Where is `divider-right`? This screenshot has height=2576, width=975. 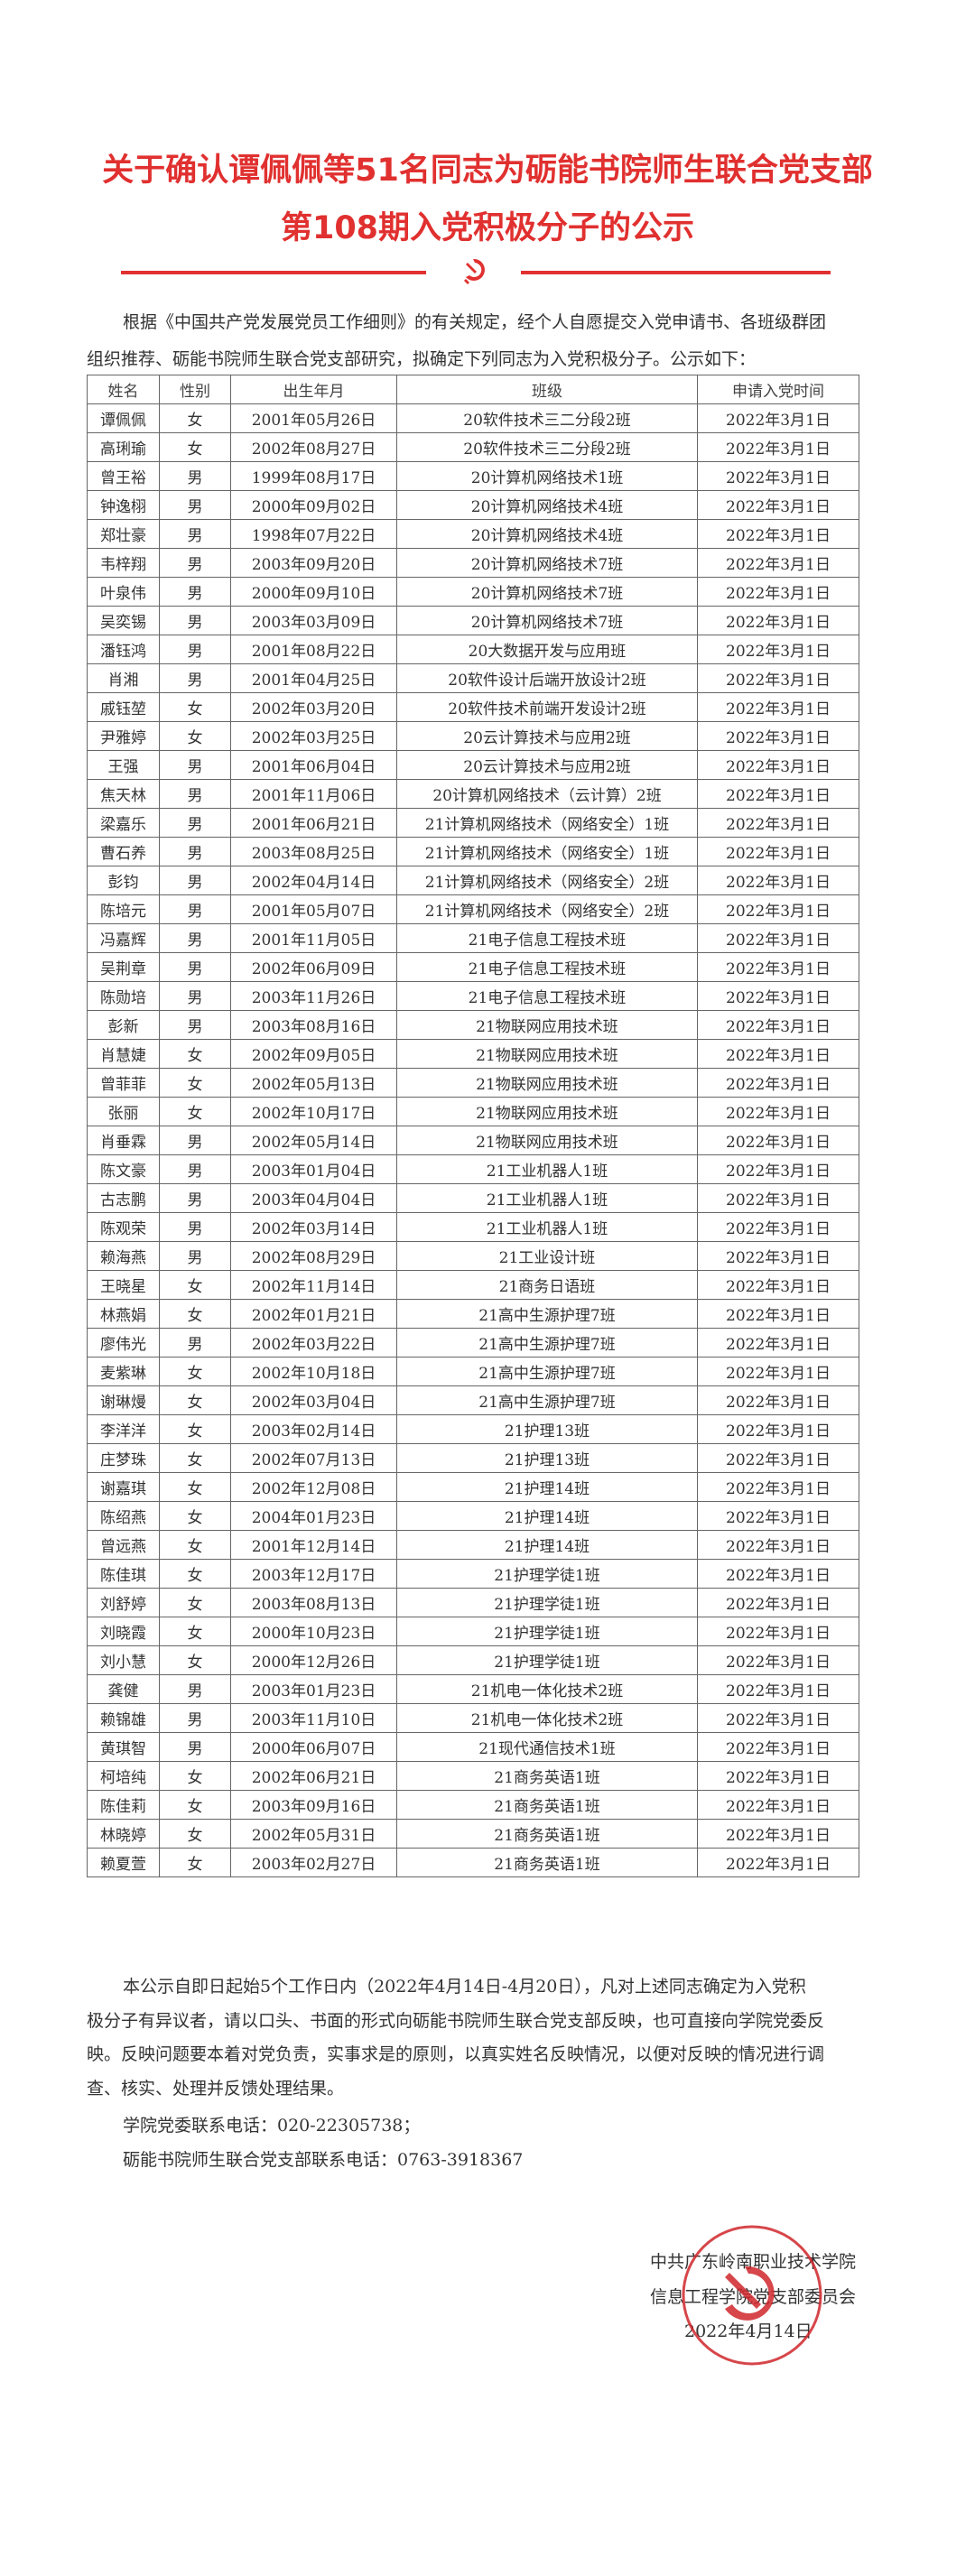
divider-right is located at coordinates (676, 272).